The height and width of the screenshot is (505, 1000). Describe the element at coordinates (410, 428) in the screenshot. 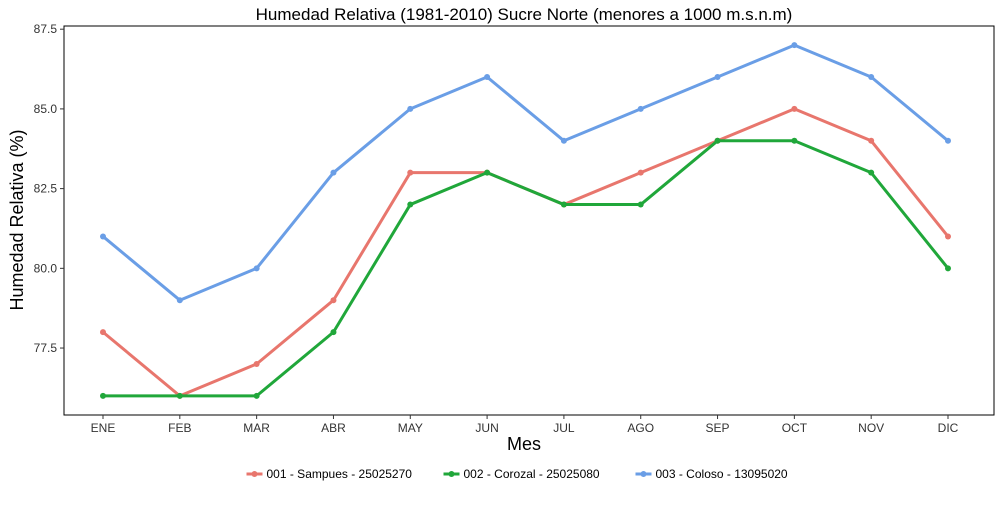

I see `x-tick-label: MAY` at that location.